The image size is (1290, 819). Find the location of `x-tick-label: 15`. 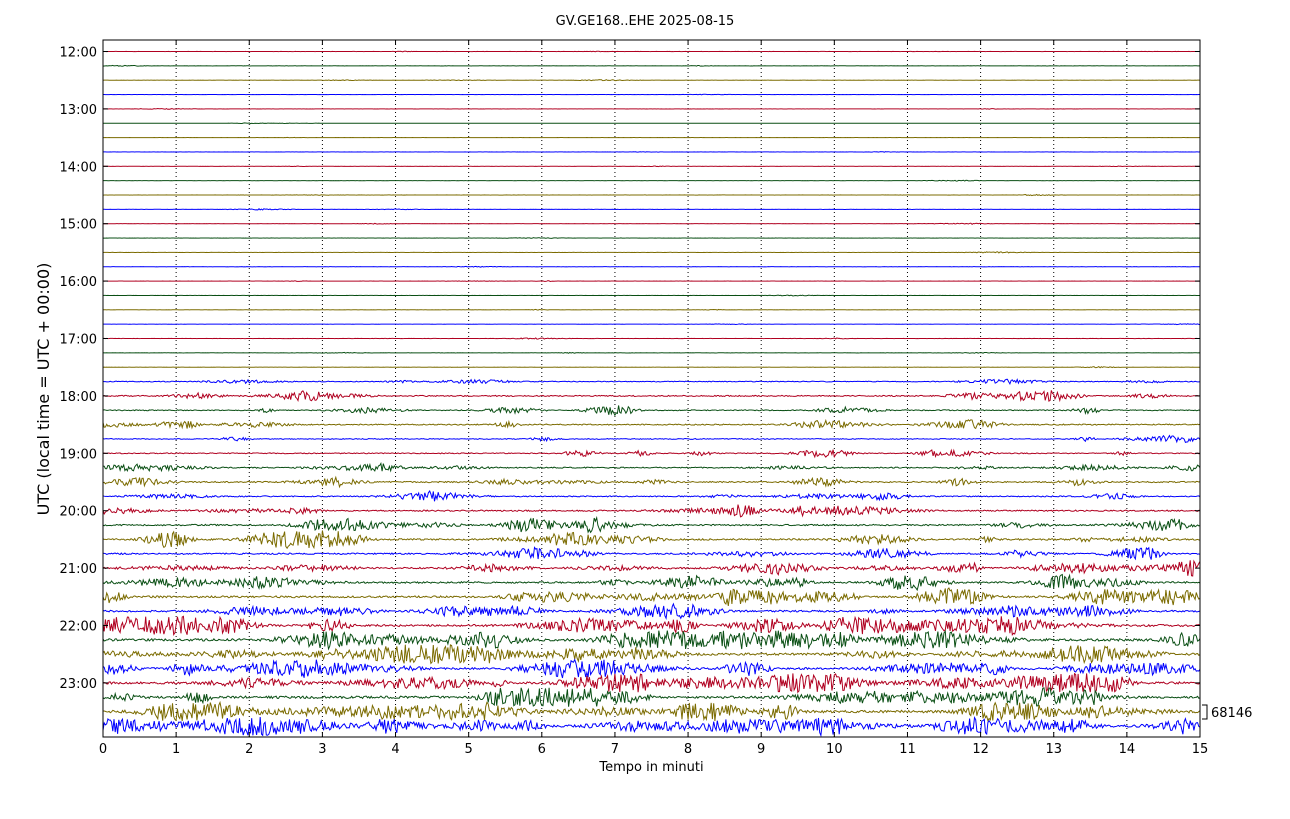

x-tick-label: 15 is located at coordinates (1200, 749).